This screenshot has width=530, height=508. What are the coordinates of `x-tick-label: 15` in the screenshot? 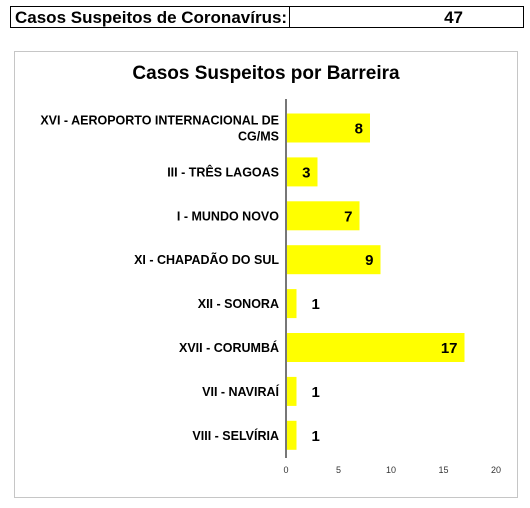 It's located at (443, 470).